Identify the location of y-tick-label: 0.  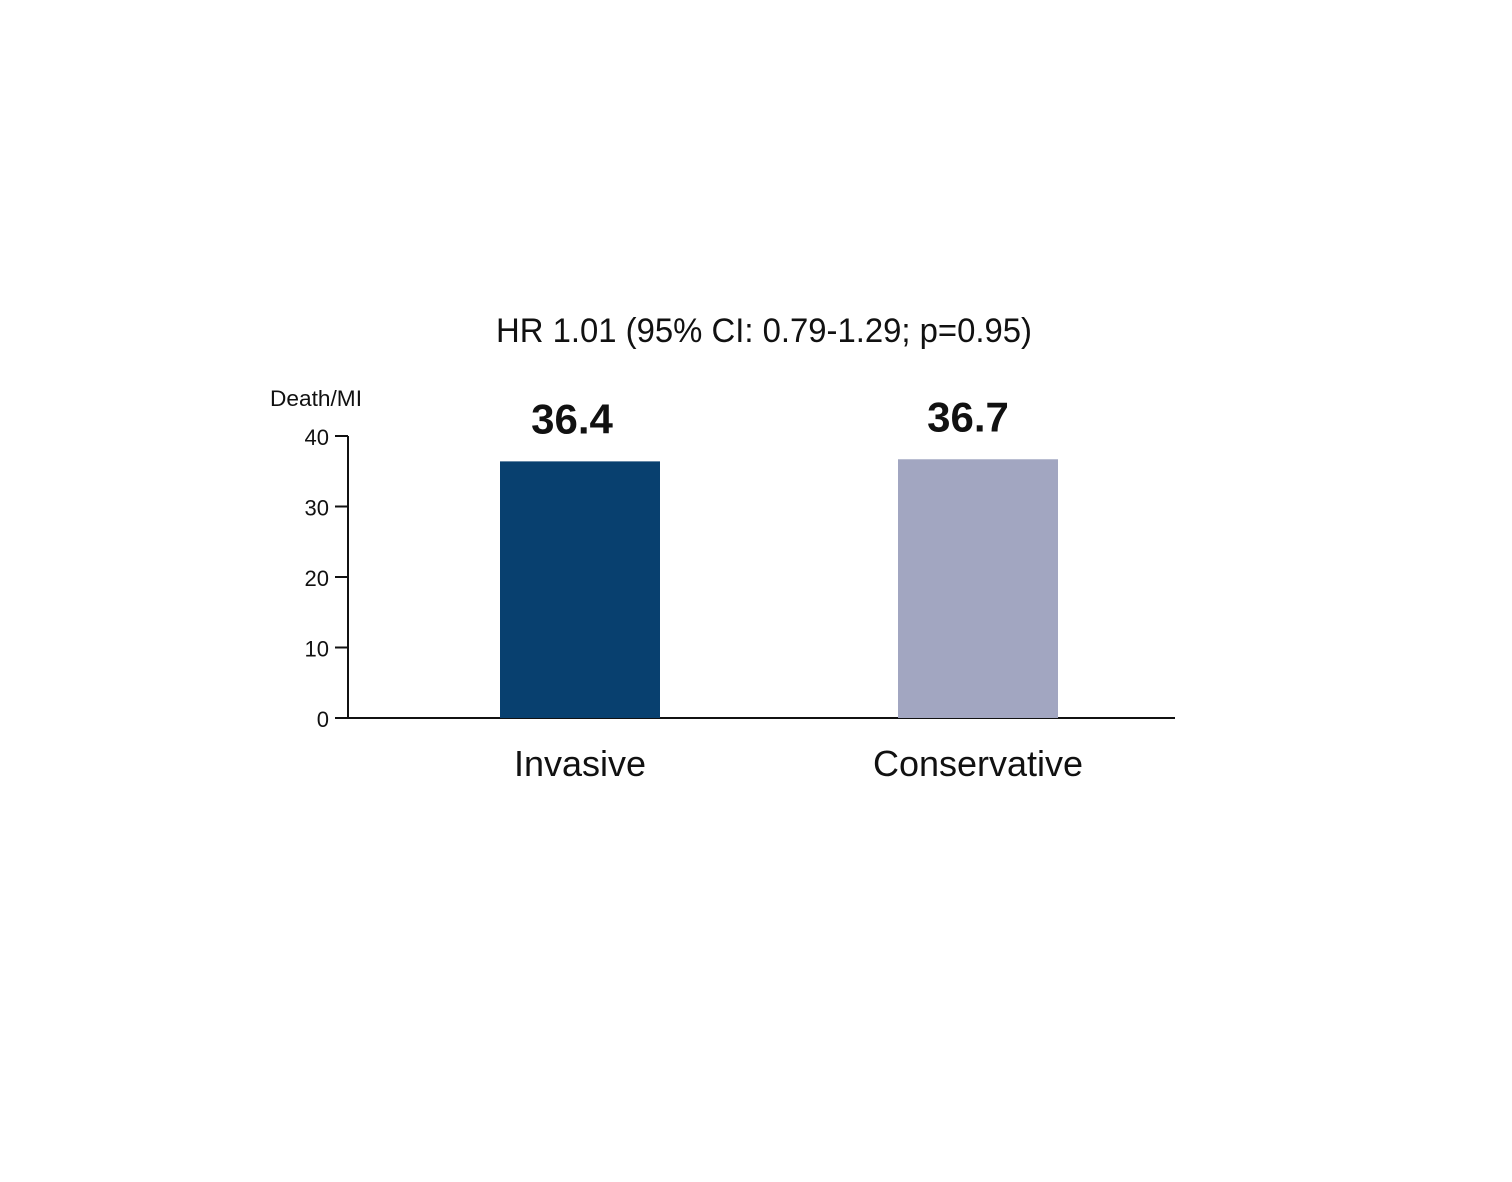
(323, 719).